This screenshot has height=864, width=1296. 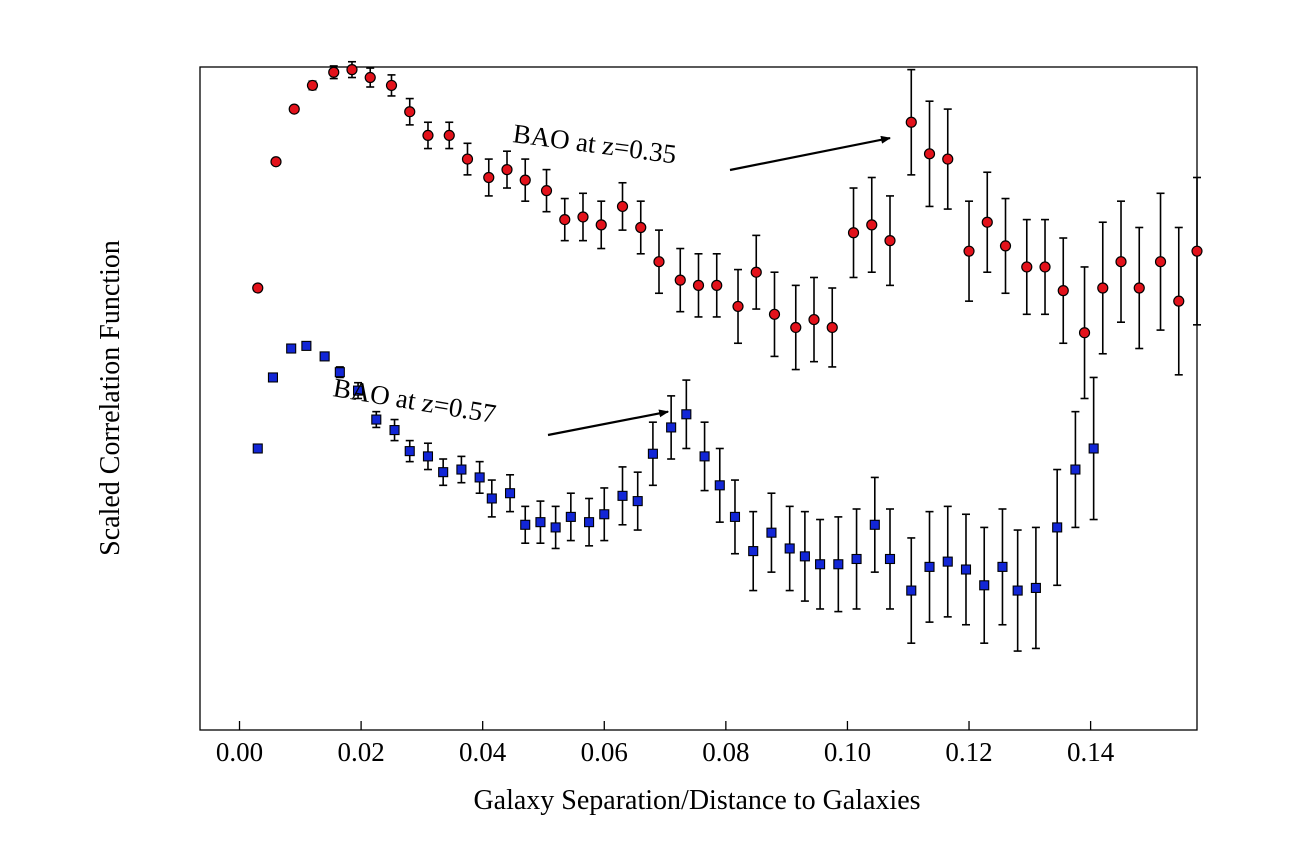 I want to click on bao-annotation-arrow, so click(x=810, y=154).